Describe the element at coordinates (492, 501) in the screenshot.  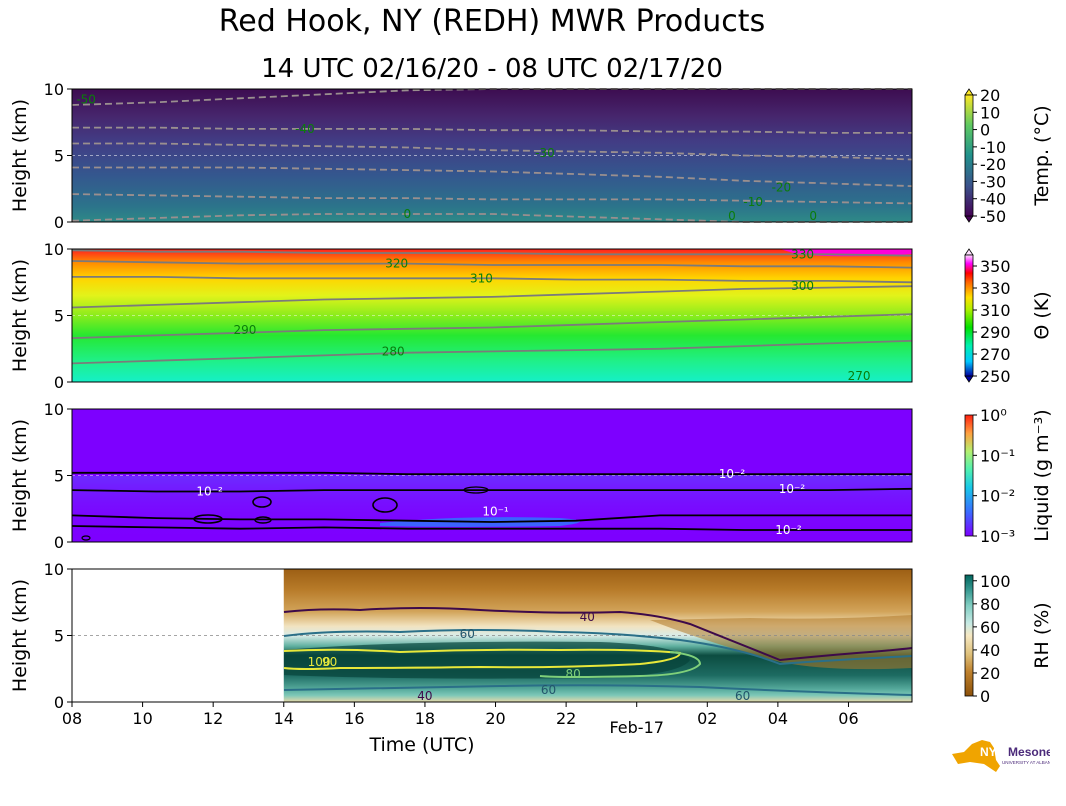
I see `liquid-contours` at that location.